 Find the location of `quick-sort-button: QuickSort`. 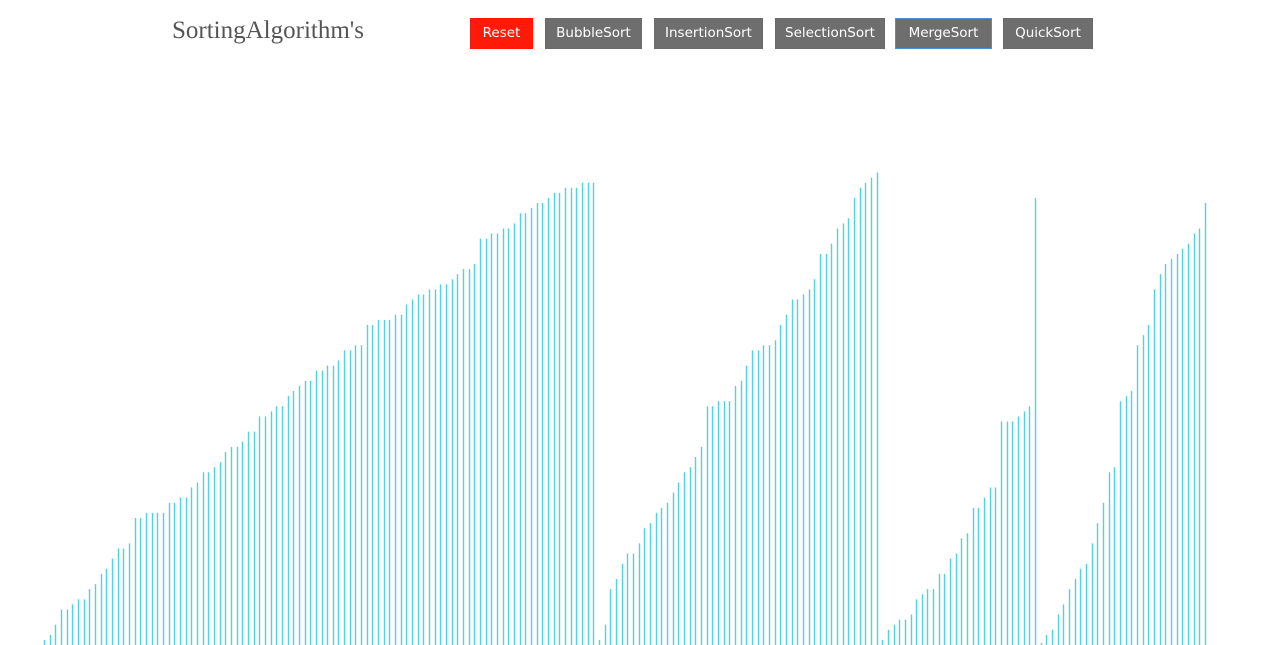

quick-sort-button: QuickSort is located at coordinates (1048, 33).